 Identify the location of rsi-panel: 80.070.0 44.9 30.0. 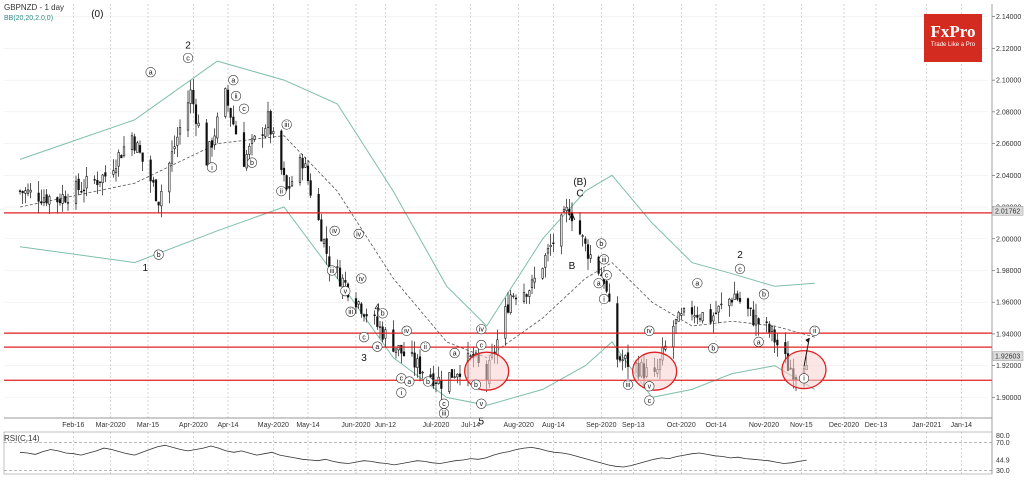
(506, 453).